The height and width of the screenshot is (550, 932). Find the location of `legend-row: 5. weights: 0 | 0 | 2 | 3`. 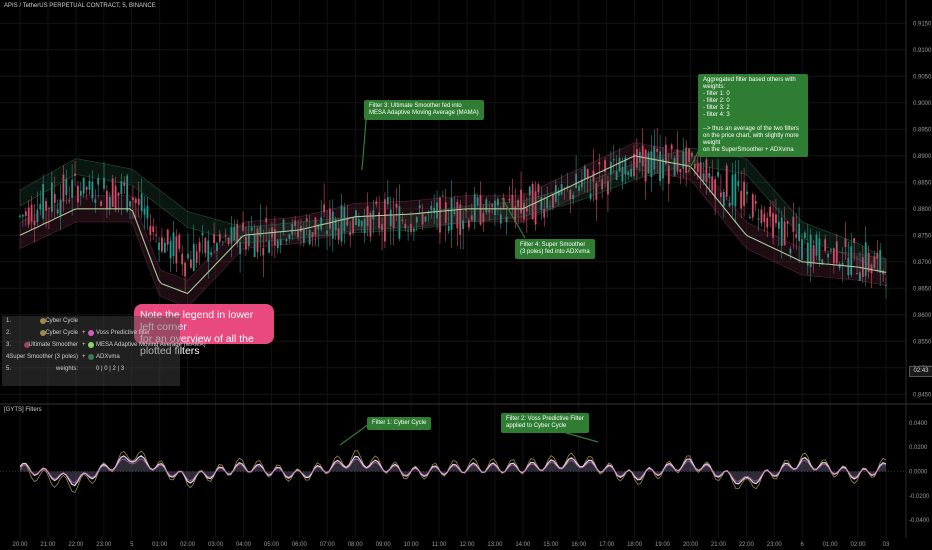

legend-row: 5. weights: 0 | 0 | 2 | 3 is located at coordinates (91, 370).